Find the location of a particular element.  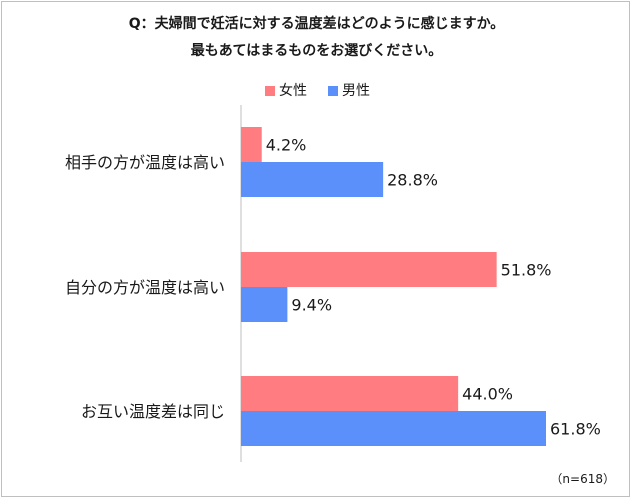

data-label-male: 28.8% is located at coordinates (412, 180).